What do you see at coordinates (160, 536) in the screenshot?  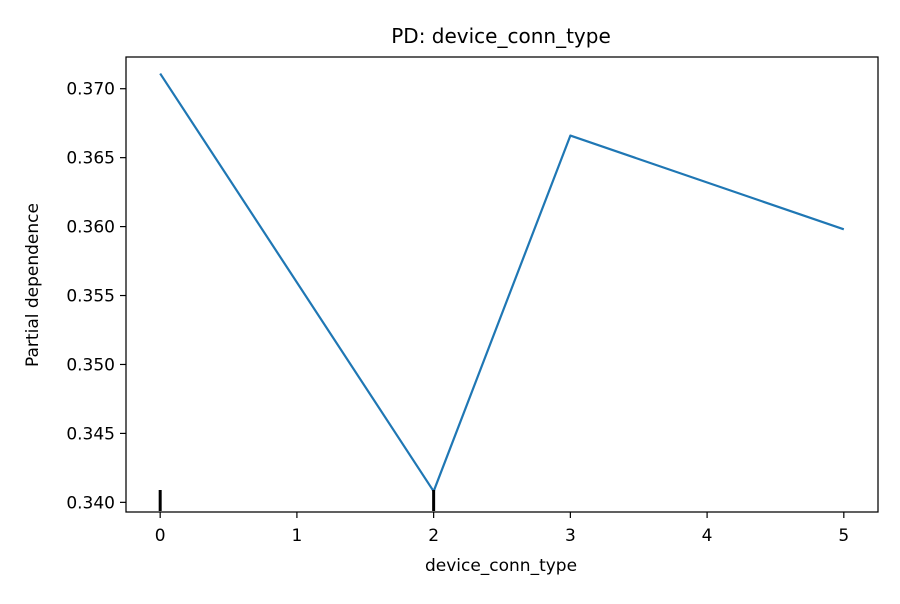 I see `x-tick-label: 0` at bounding box center [160, 536].